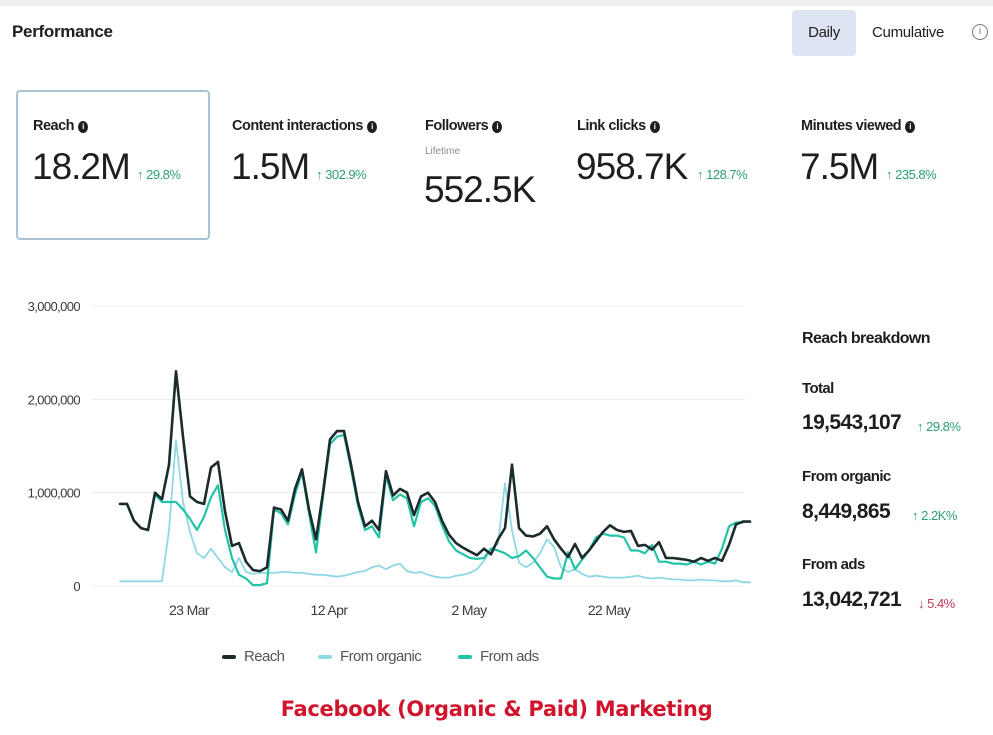 This screenshot has width=993, height=735. What do you see at coordinates (457, 126) in the screenshot?
I see `metric-label-text: Followers` at bounding box center [457, 126].